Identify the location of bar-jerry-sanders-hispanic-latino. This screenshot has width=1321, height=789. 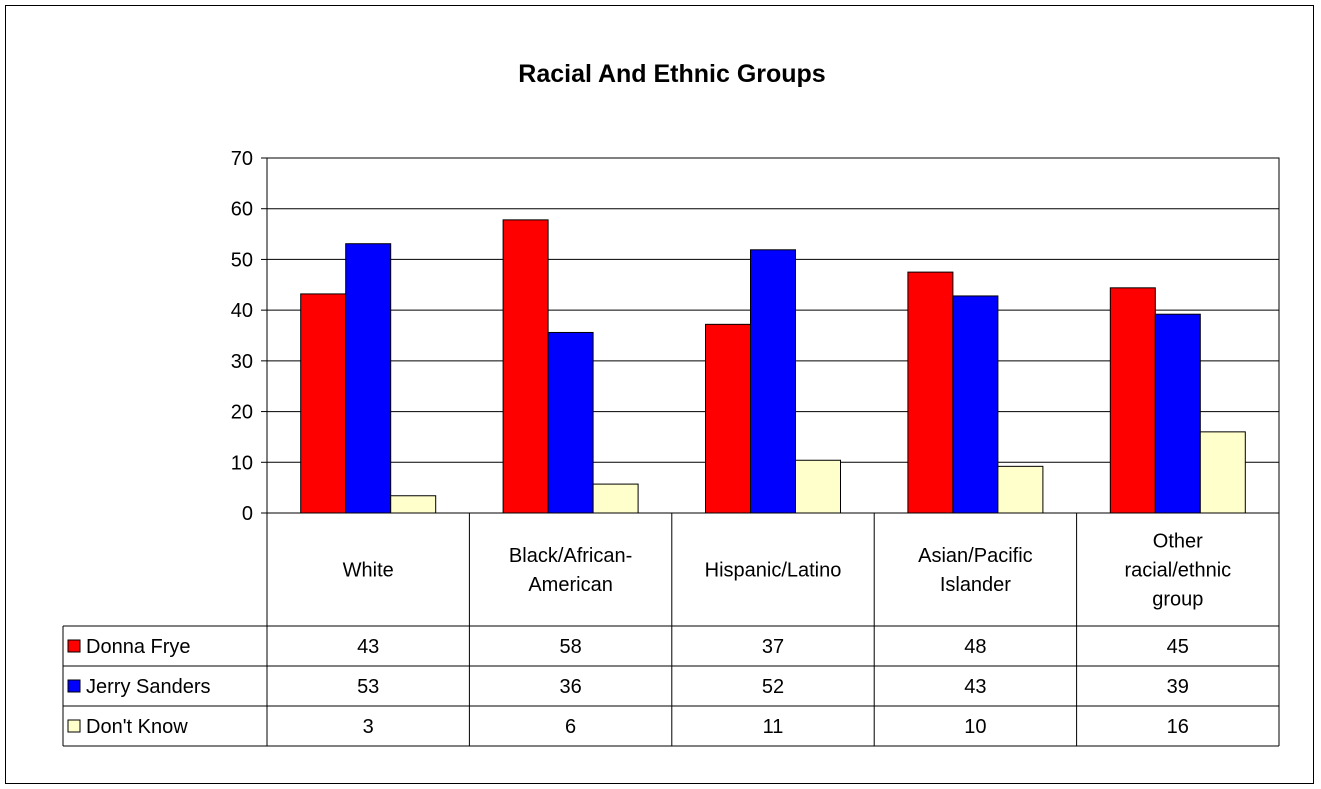
(773, 381).